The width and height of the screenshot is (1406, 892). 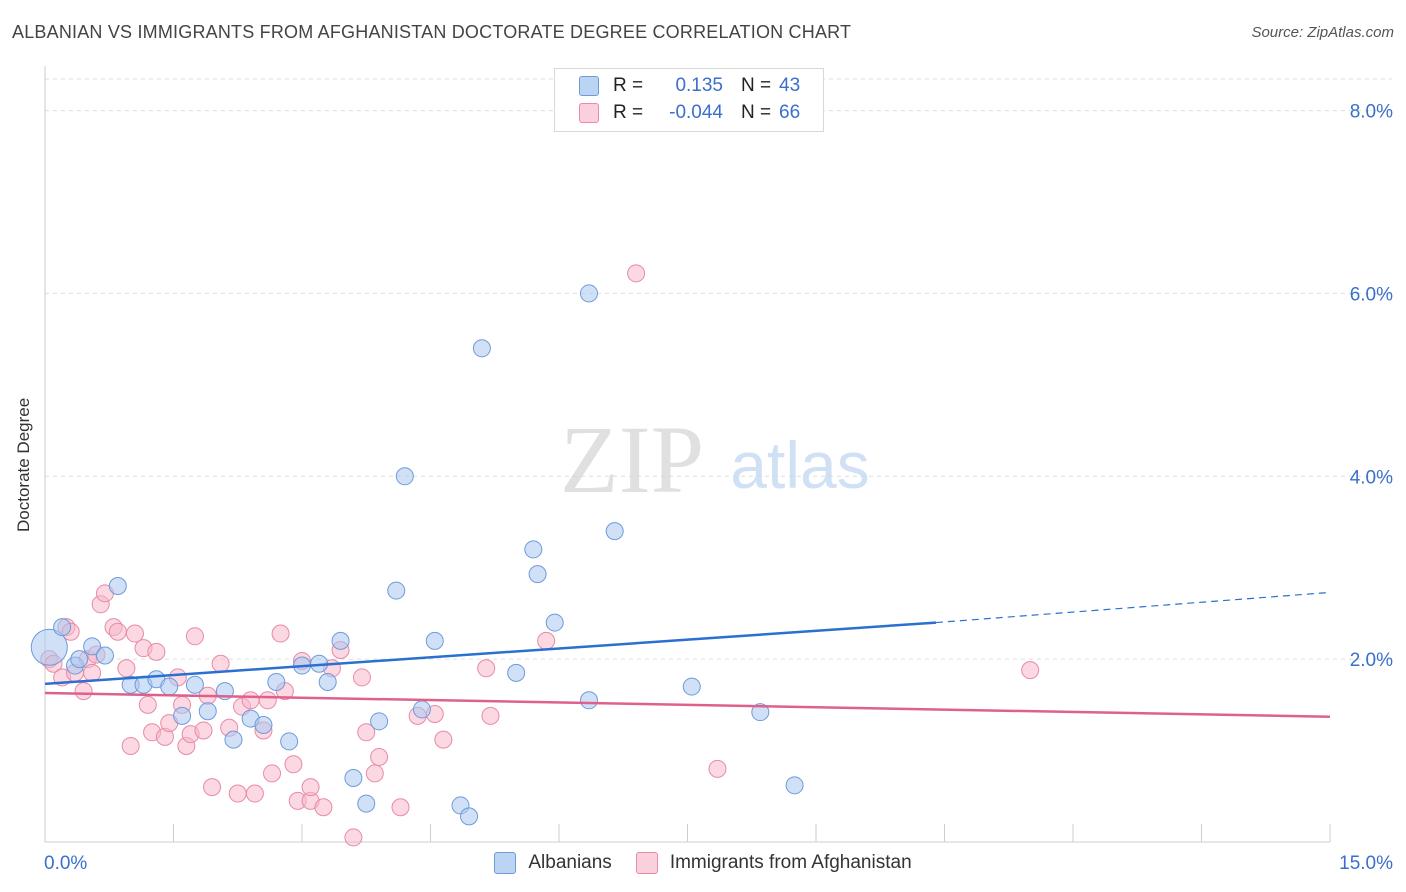 I want to click on n-value: 43, so click(x=790, y=85).